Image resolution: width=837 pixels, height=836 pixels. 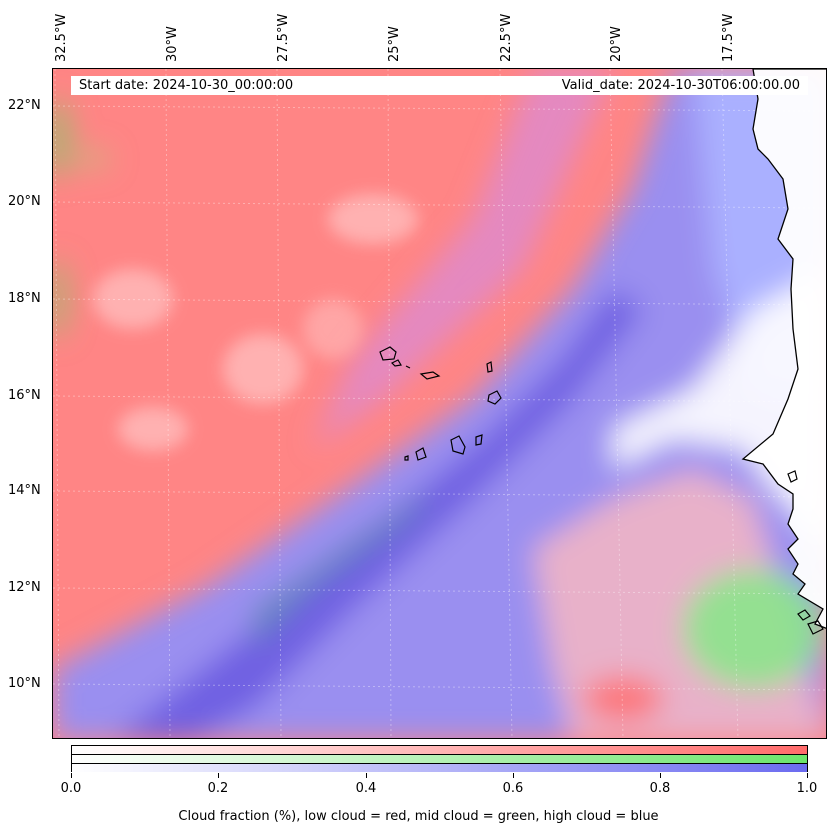 I want to click on mid-cloud-patch, so click(x=93, y=159).